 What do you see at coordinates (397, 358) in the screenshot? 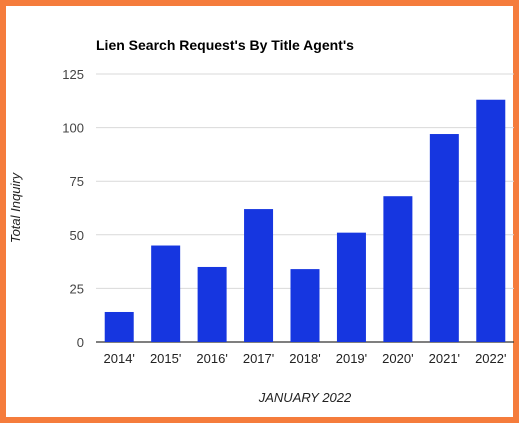
I see `x-tick-label: 2020'` at bounding box center [397, 358].